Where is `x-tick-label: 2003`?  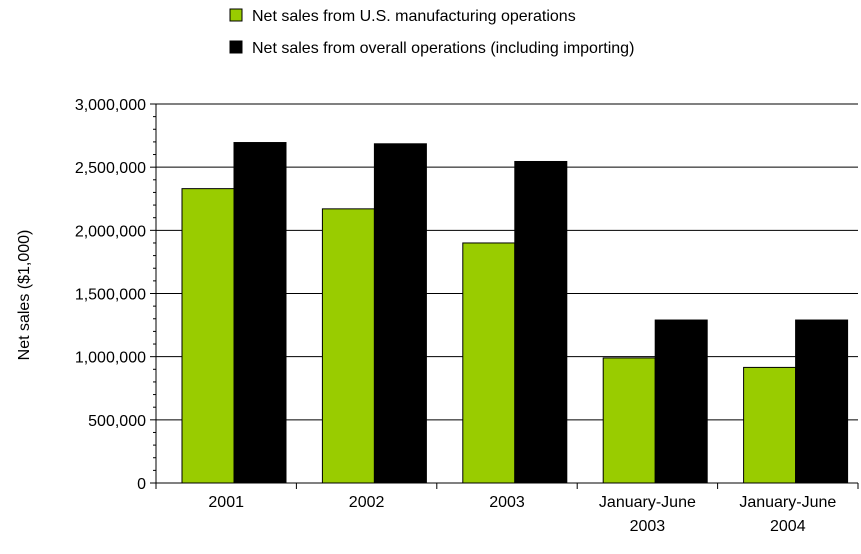 x-tick-label: 2003 is located at coordinates (507, 502).